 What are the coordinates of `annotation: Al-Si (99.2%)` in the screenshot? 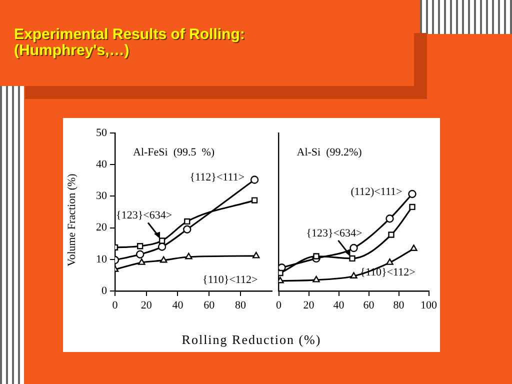 It's located at (329, 152).